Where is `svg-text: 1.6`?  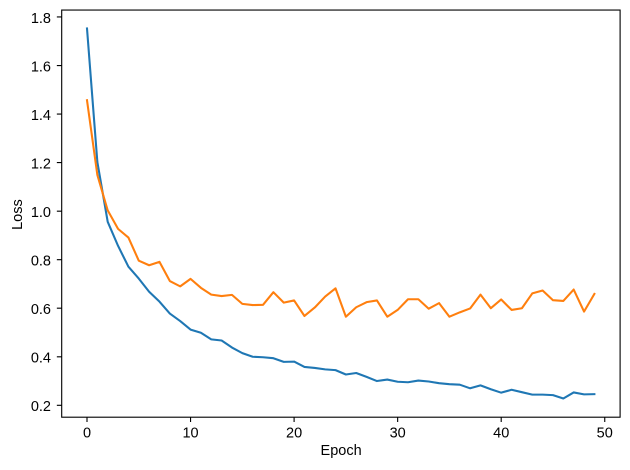
svg-text: 1.6 is located at coordinates (41, 67).